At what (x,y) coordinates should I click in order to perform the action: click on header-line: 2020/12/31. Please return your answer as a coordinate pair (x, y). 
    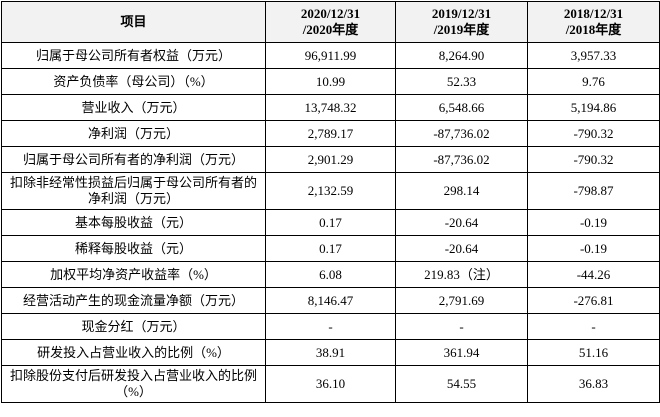
    Looking at the image, I should click on (330, 13).